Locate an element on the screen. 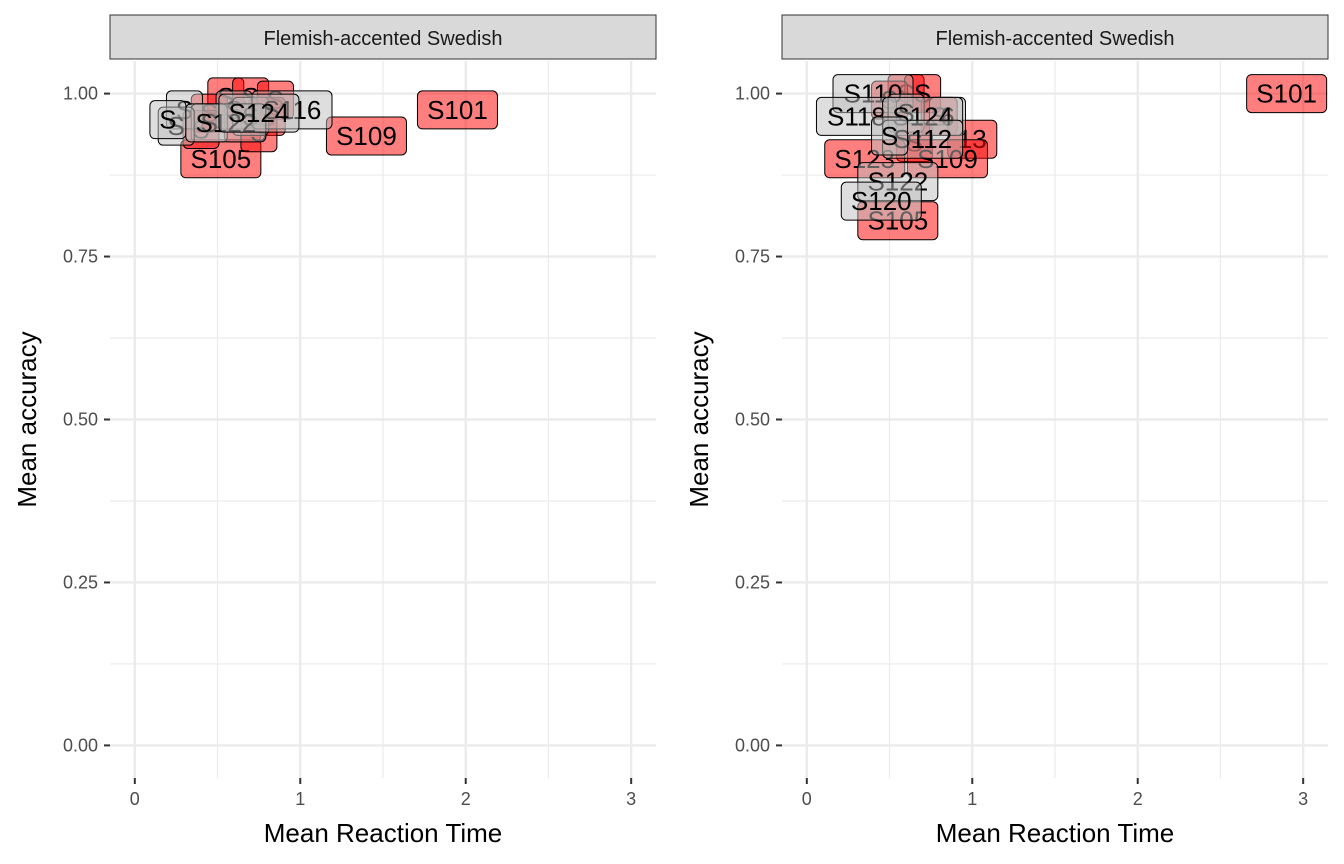  point-label-text: S109 is located at coordinates (366, 136).